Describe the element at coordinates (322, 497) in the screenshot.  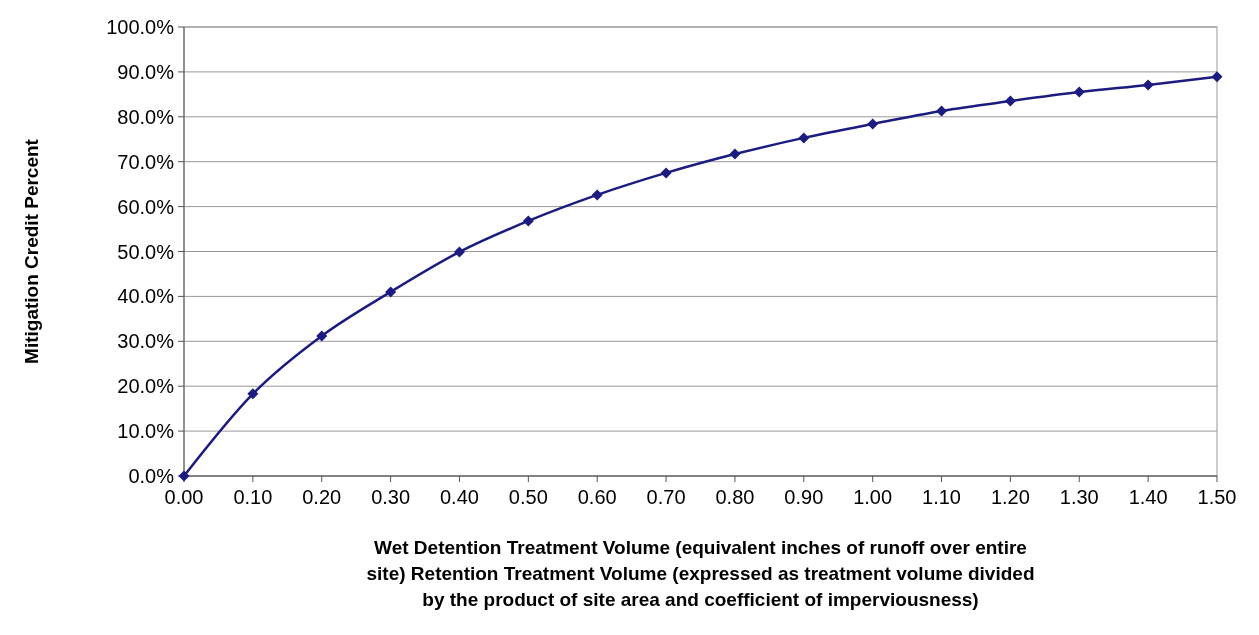
I see `x-tick-label: 0.20` at that location.